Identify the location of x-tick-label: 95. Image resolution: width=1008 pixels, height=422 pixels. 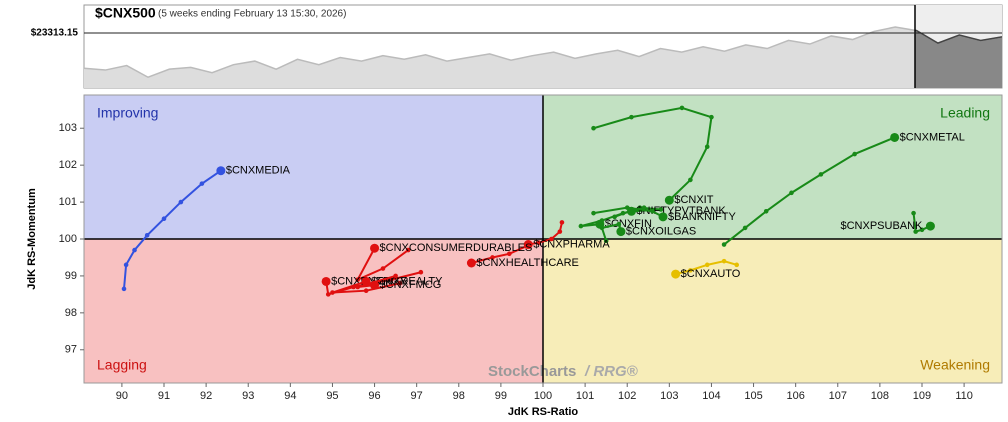
(332, 396).